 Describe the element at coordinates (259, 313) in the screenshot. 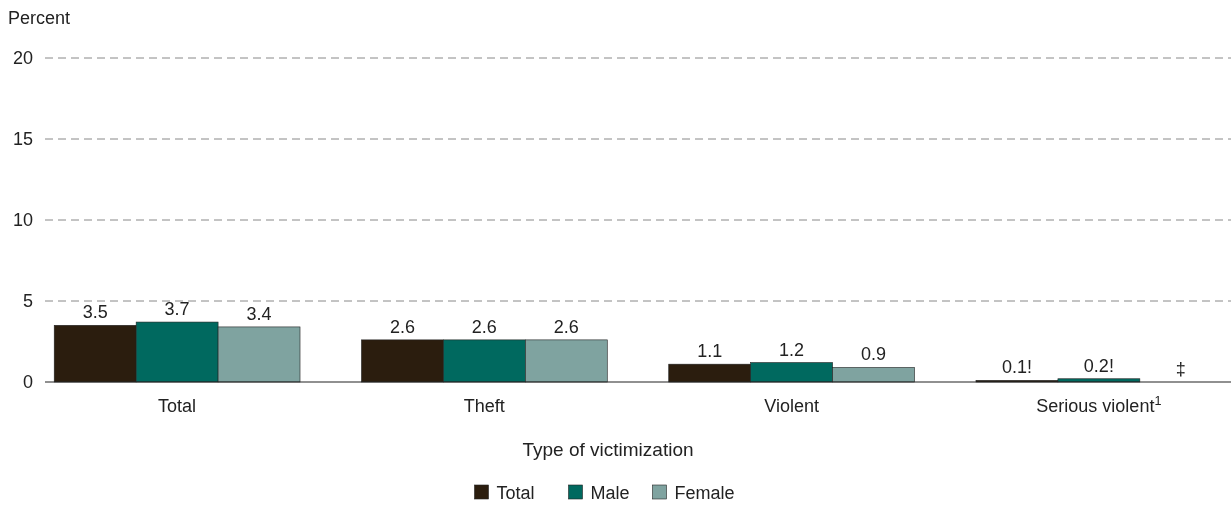

I see `data-label: 3.4` at that location.